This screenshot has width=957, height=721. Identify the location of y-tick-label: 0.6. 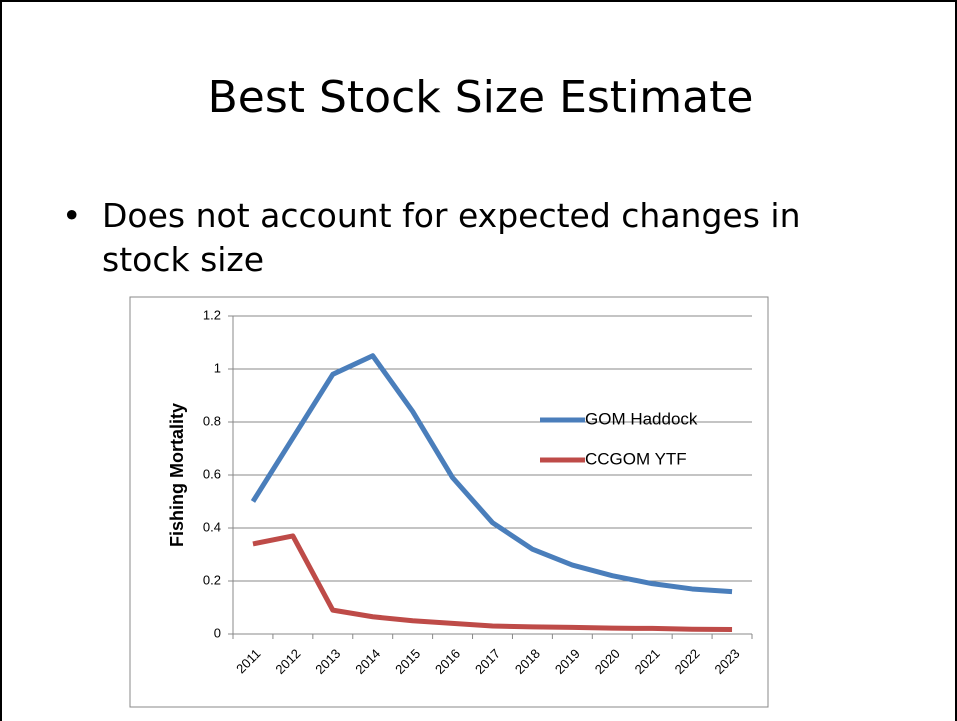
(212, 473).